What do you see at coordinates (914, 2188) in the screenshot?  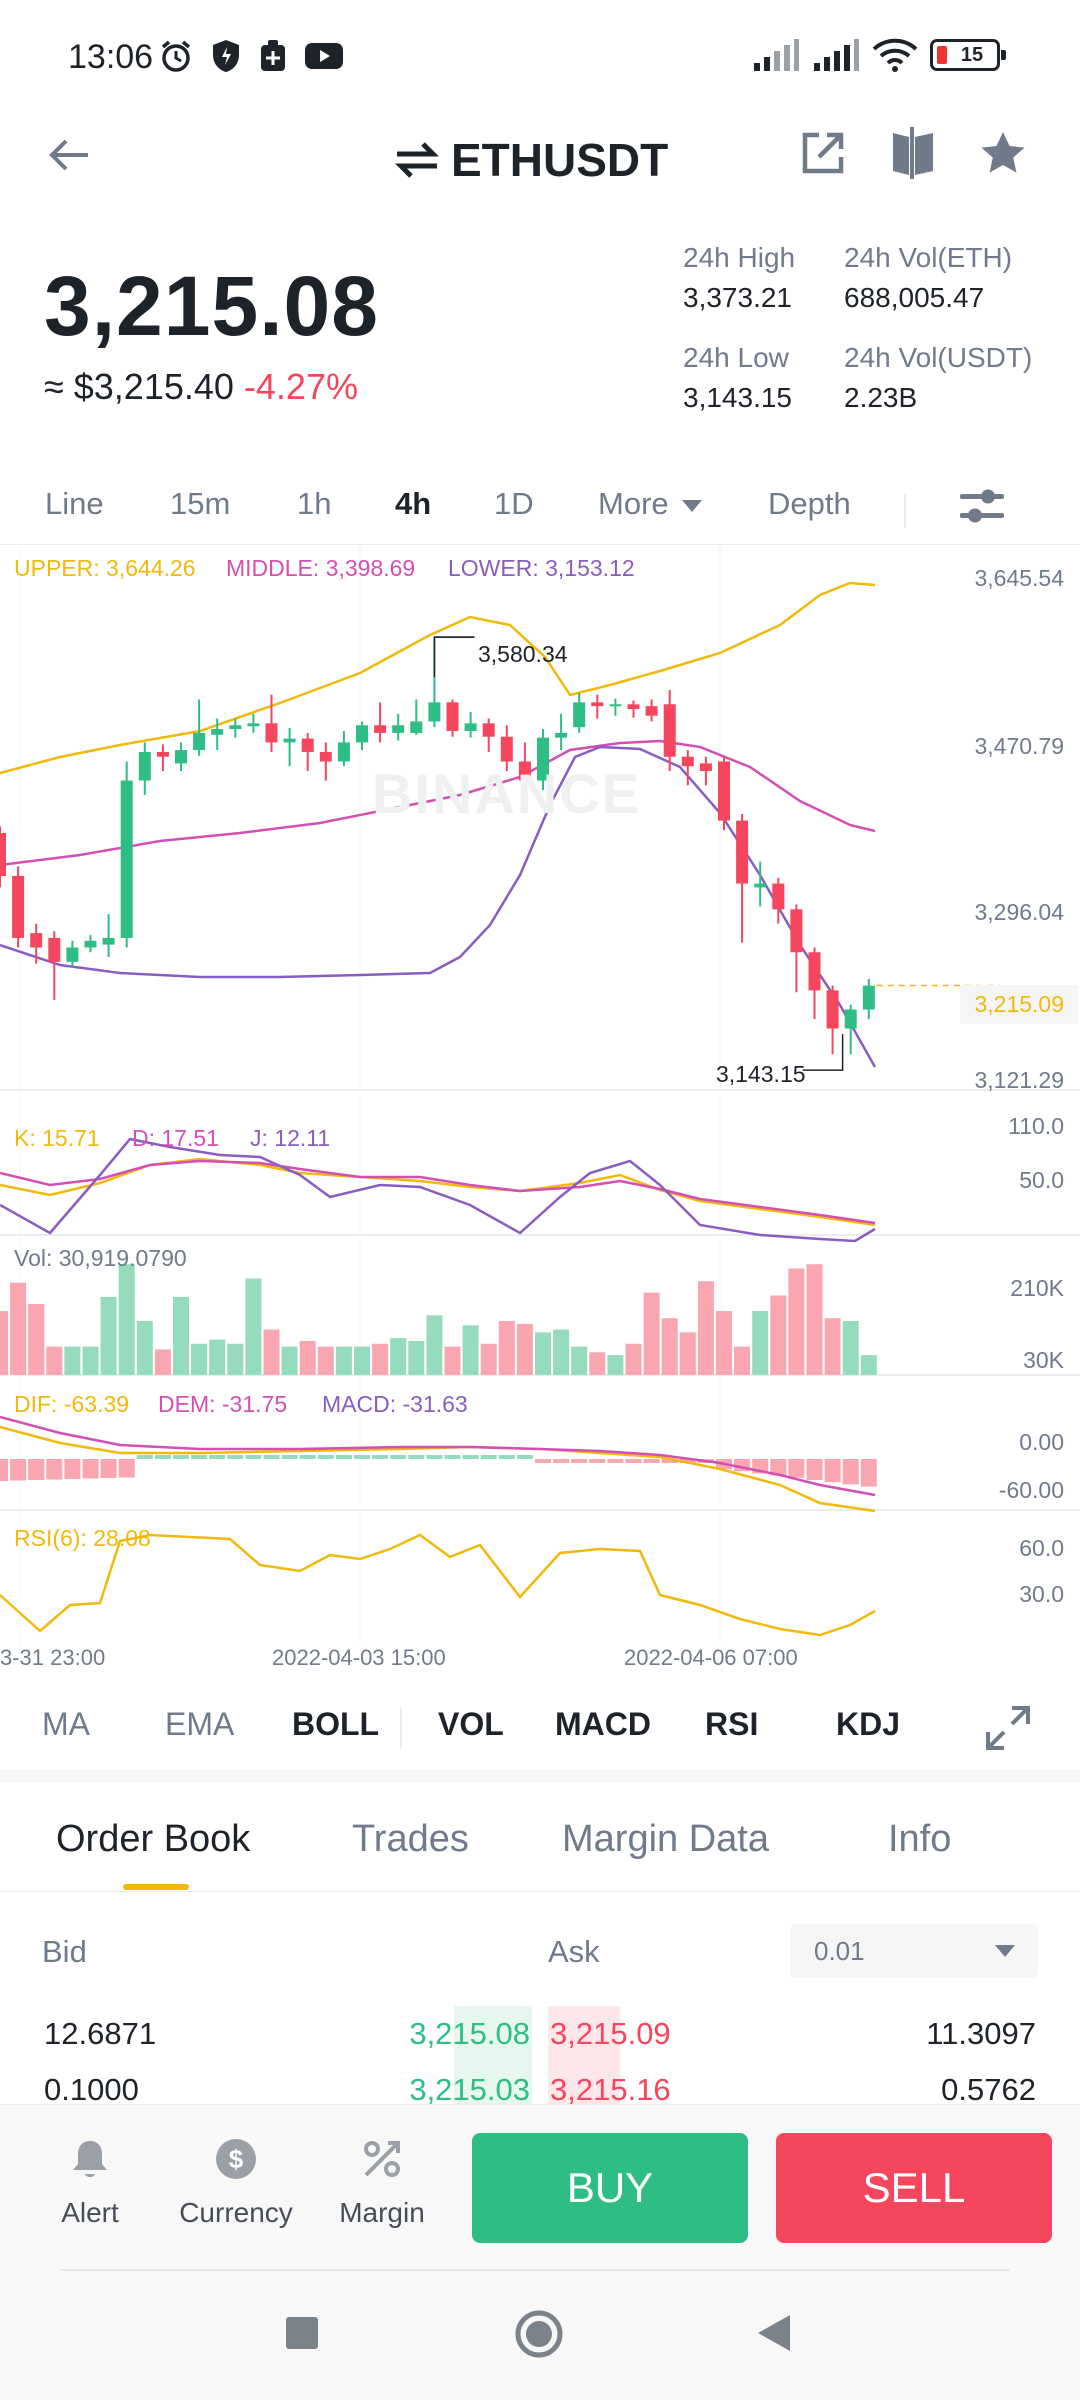 I see `sell-button: SELL` at bounding box center [914, 2188].